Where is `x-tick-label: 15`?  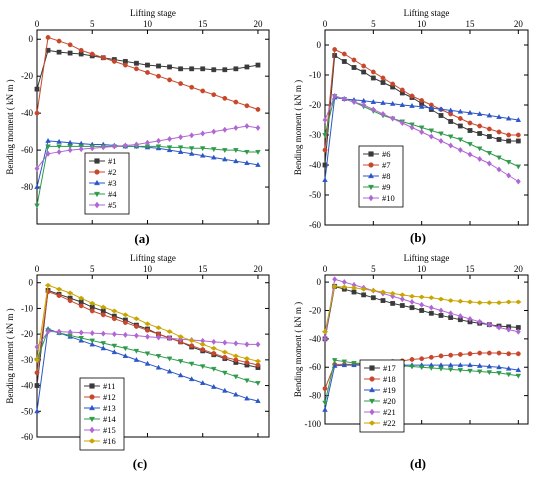 x-tick-label: 15 is located at coordinates (471, 24).